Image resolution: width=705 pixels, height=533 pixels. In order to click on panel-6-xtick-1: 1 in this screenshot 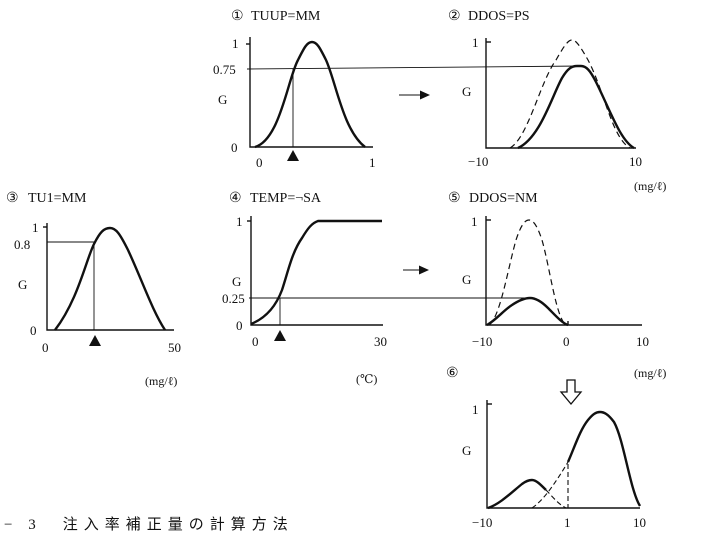, I will do `click(567, 522)`.